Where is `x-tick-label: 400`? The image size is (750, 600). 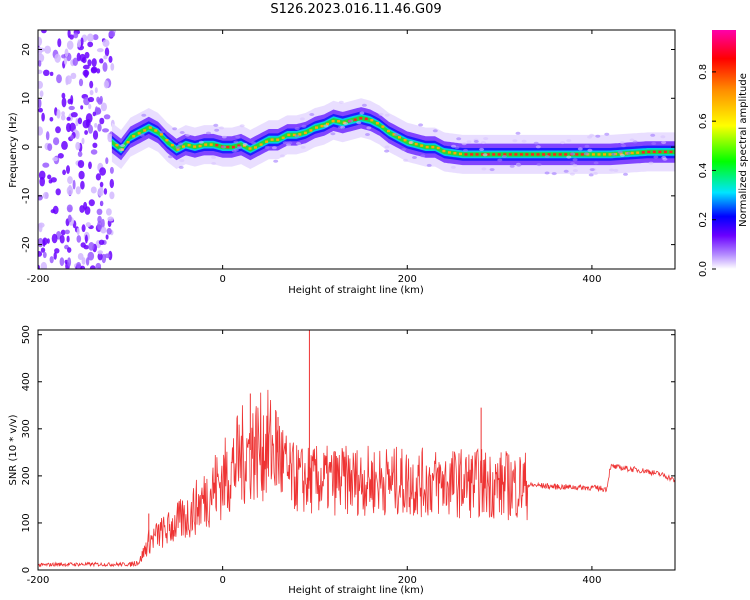
x-tick-label: 400 is located at coordinates (591, 580).